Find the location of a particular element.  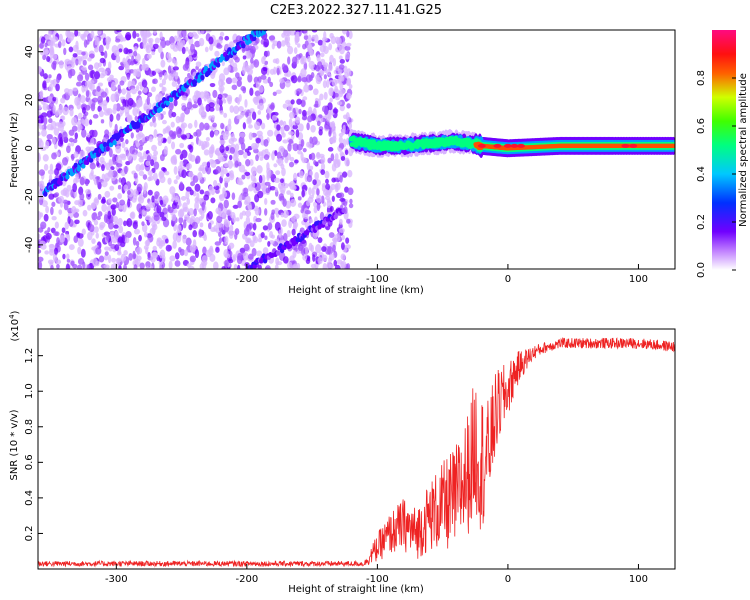

spectrogram-peak is located at coordinates (633, 145).